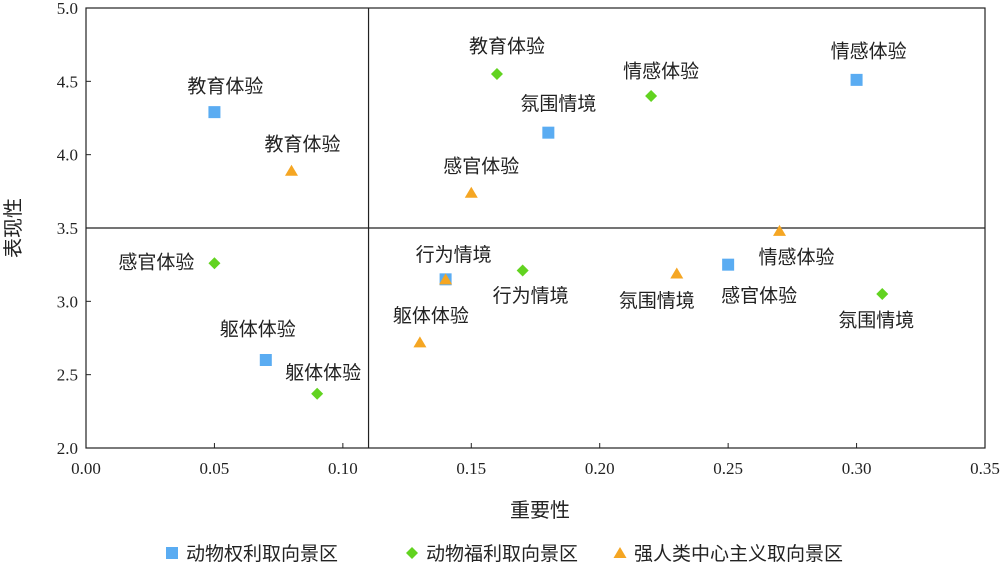  What do you see at coordinates (728, 468) in the screenshot?
I see `x-tick-label: 0.25` at bounding box center [728, 468].